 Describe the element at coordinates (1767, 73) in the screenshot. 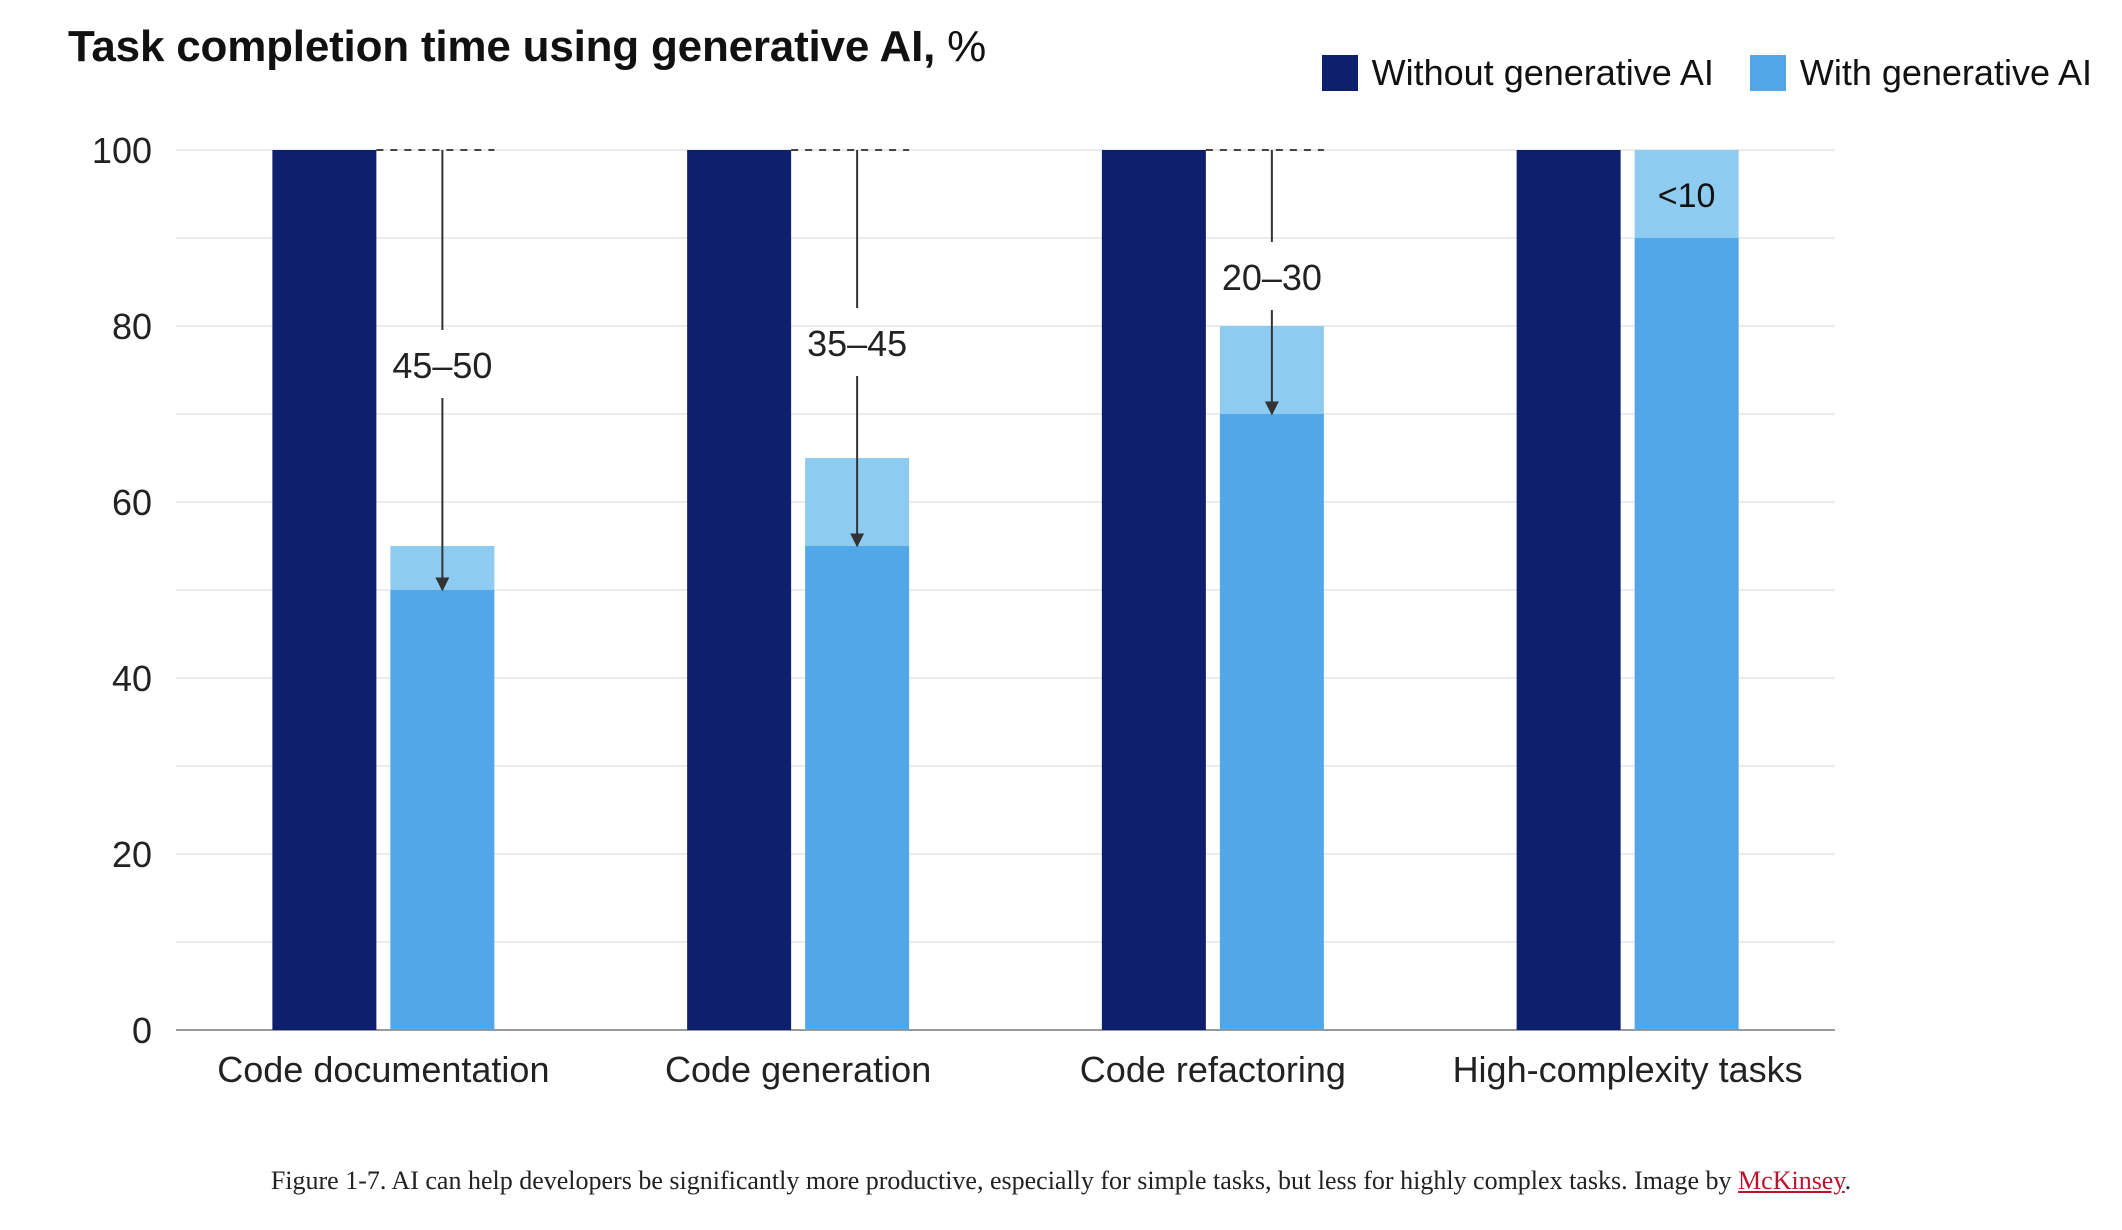

I see `legend-swatch-with-ai` at that location.